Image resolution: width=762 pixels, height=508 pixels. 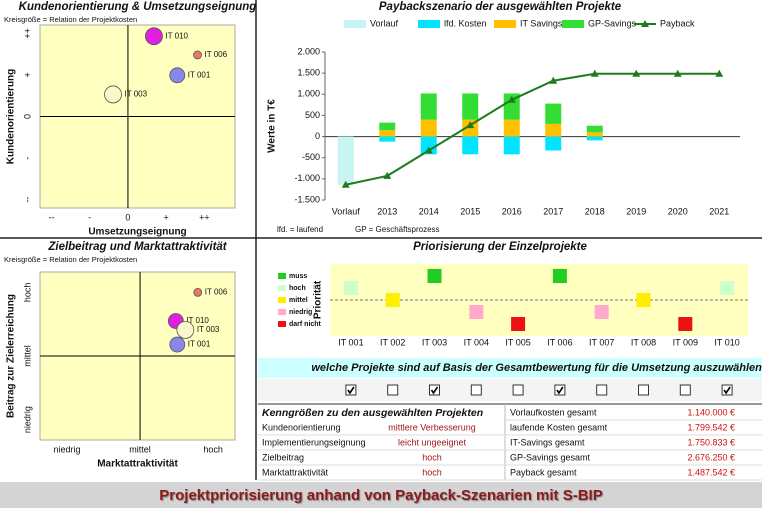 What do you see at coordinates (308, 94) in the screenshot?
I see `y-tick-label: 1.000` at bounding box center [308, 94].